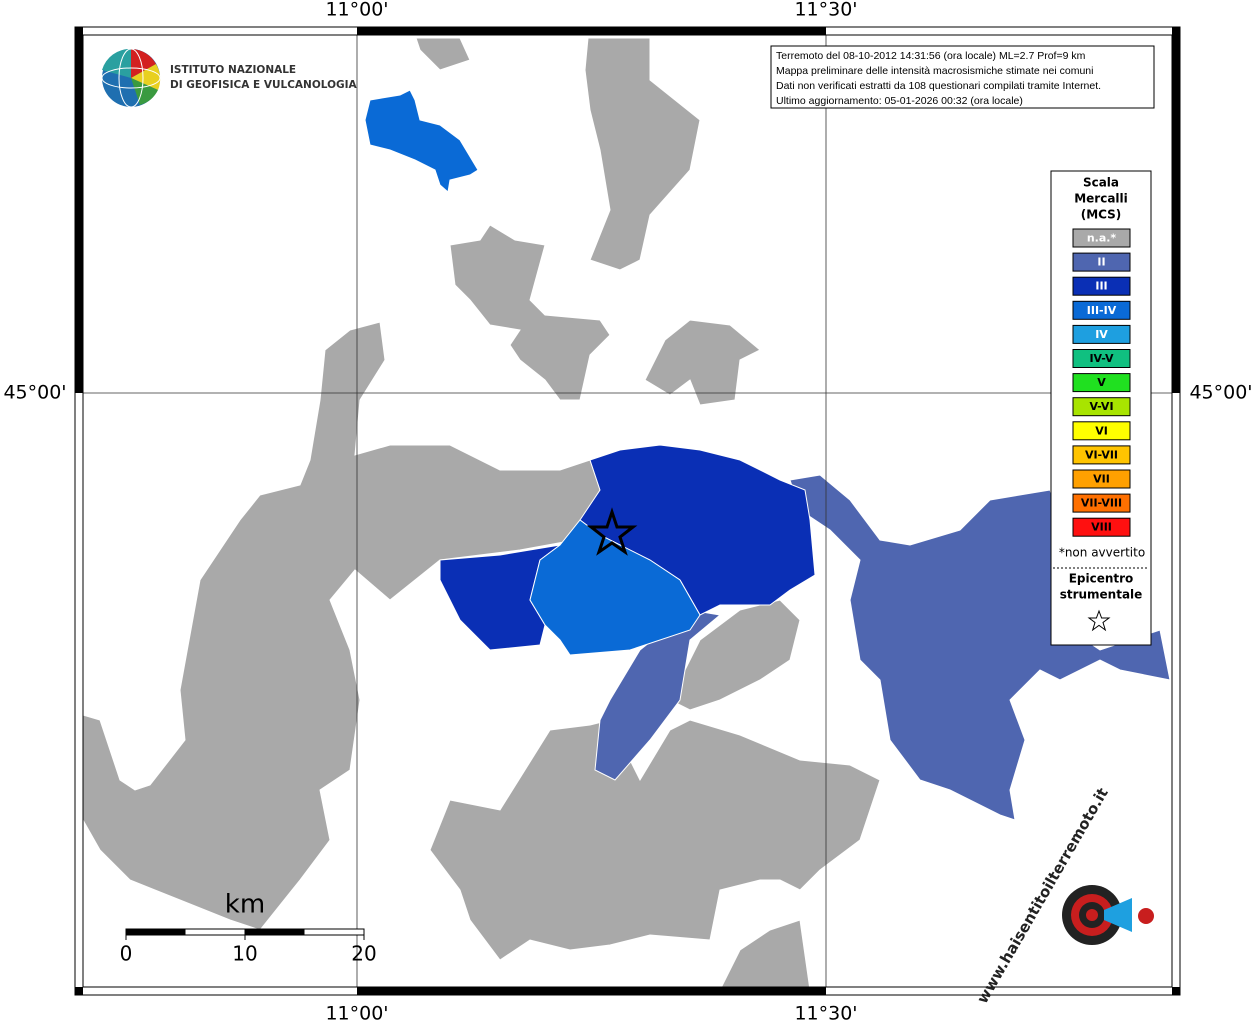 The height and width of the screenshot is (1024, 1254). What do you see at coordinates (264, 85) in the screenshot?
I see `institute-name: DI GEOFISICA E VULCANOLOGIA` at bounding box center [264, 85].